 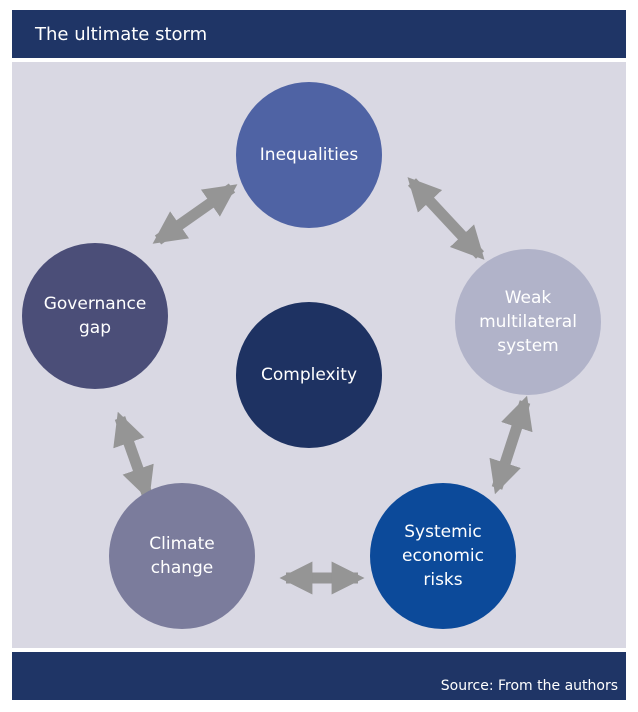 What do you see at coordinates (527, 346) in the screenshot?
I see `node-label: system` at bounding box center [527, 346].